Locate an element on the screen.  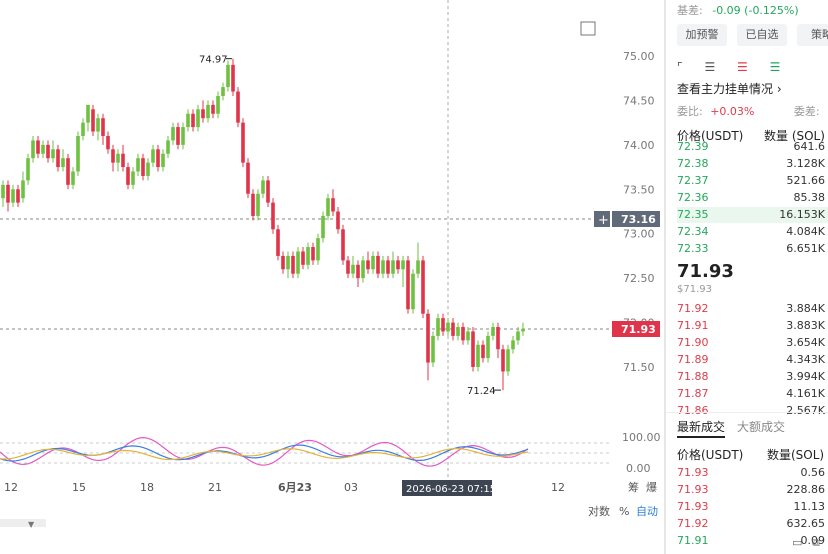
expand-icon: ⌜ is located at coordinates (680, 67).